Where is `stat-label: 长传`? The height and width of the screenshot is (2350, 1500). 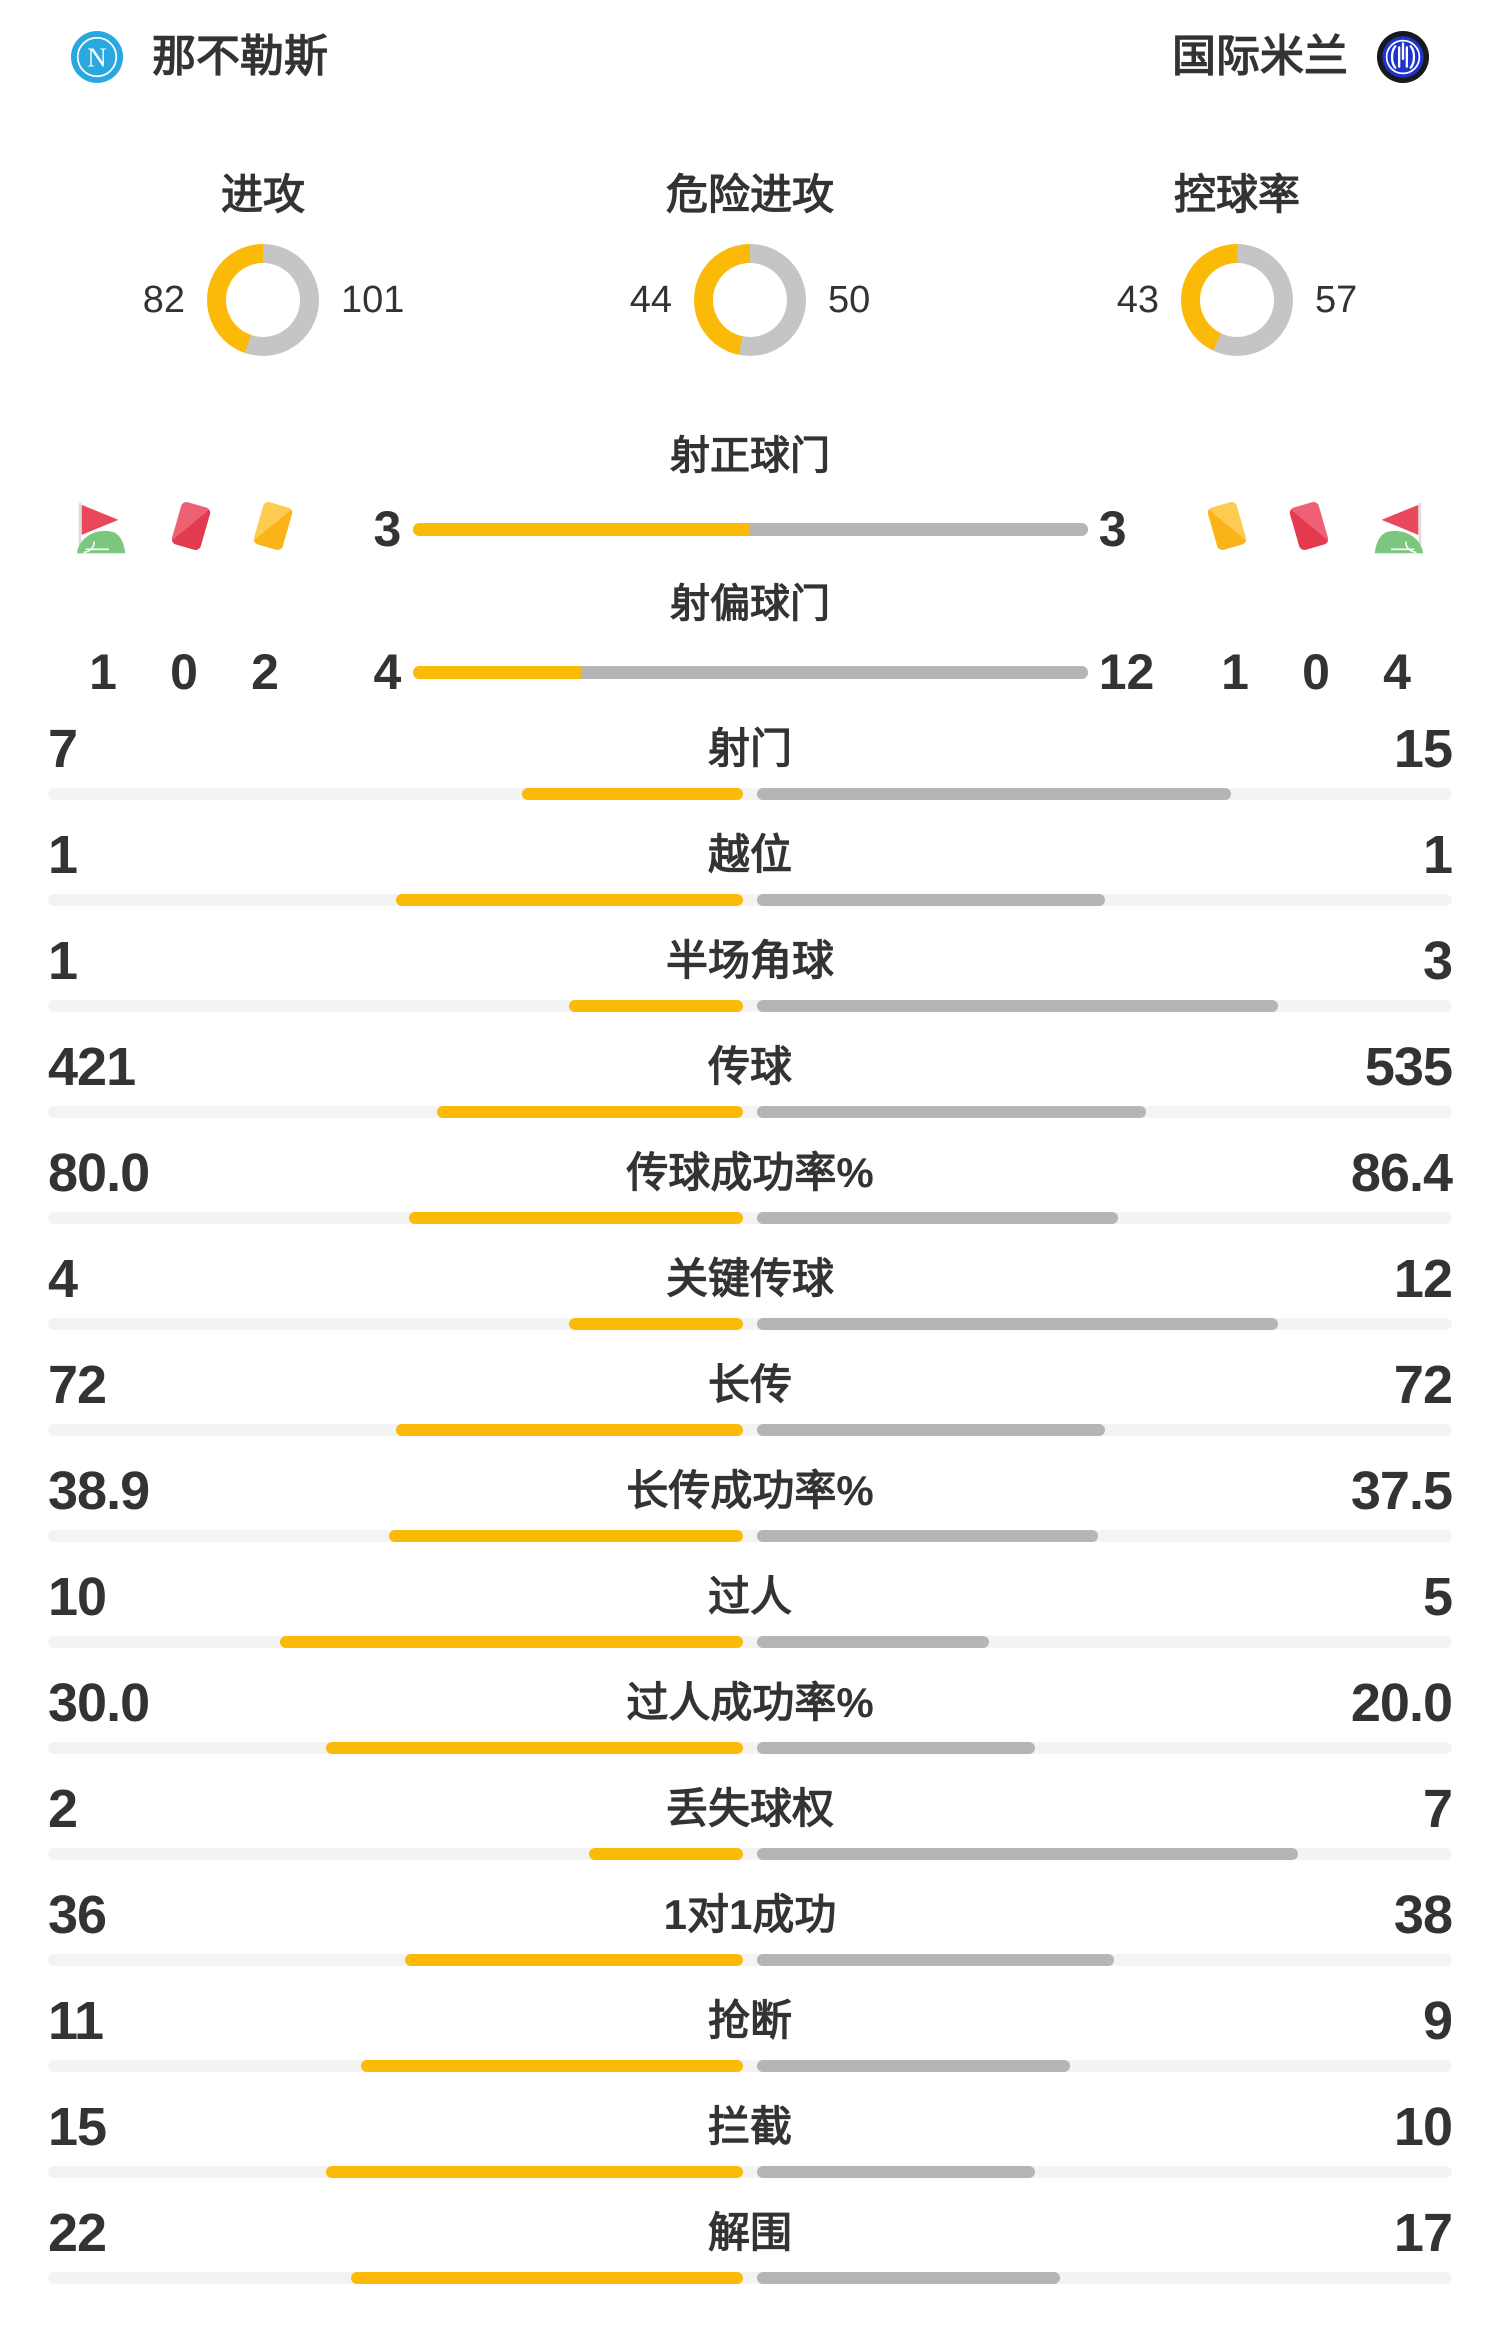 stat-label: 长传 is located at coordinates (749, 1384).